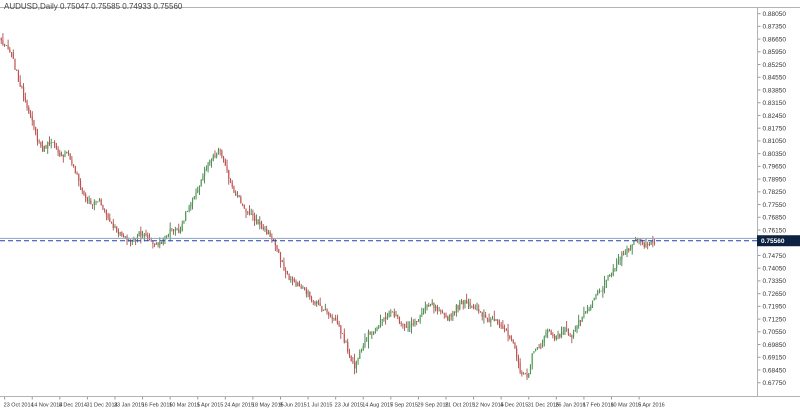 The image size is (800, 410). What do you see at coordinates (775, 383) in the screenshot?
I see `y-axis-label: 0.67750` at bounding box center [775, 383].